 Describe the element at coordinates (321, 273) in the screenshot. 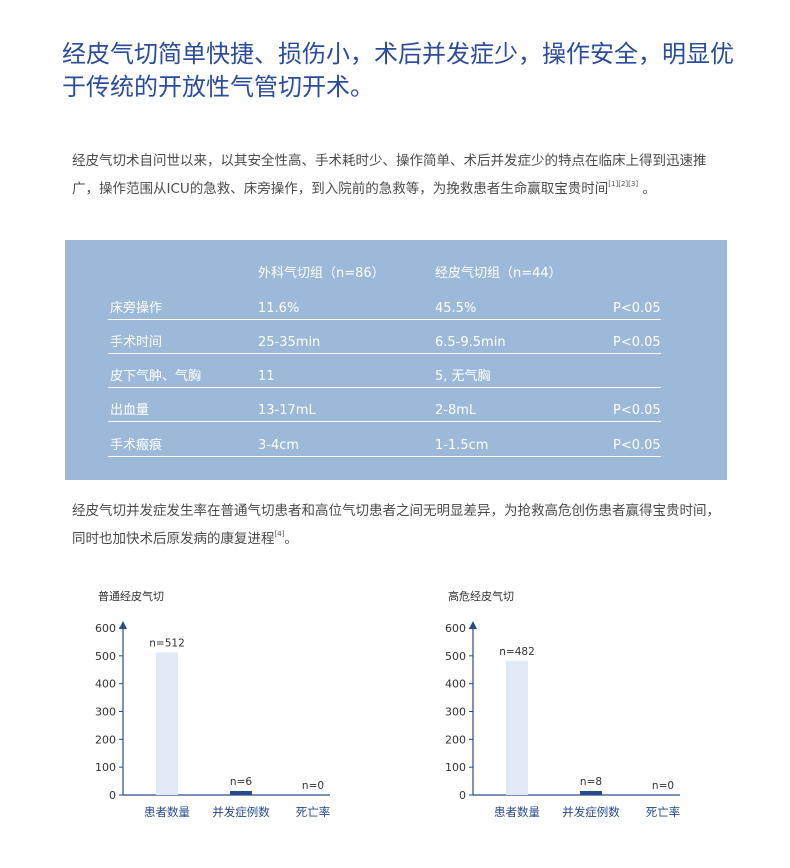

I see `column-header-surgical: 外科气切组（n=86）` at that location.